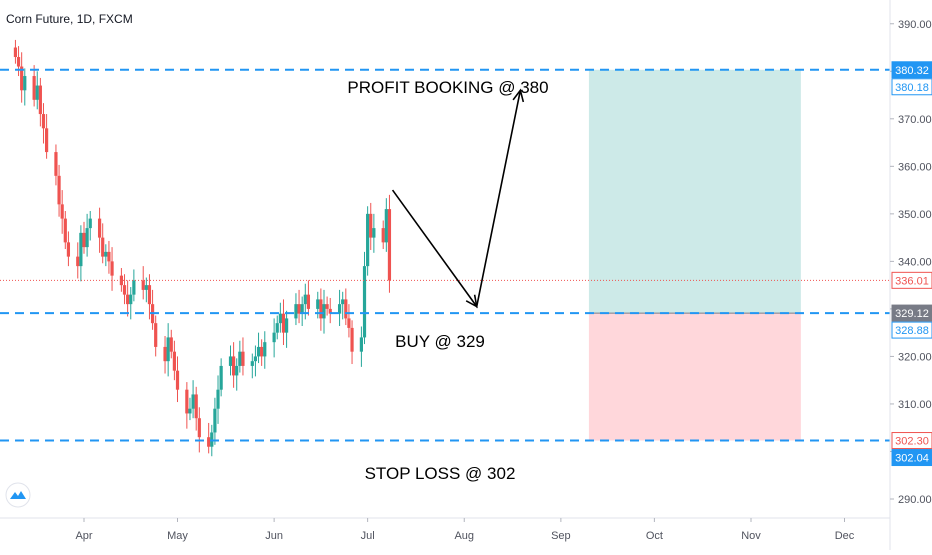 Image resolution: width=932 pixels, height=555 pixels. I want to click on price-badge: 329.12, so click(911, 313).